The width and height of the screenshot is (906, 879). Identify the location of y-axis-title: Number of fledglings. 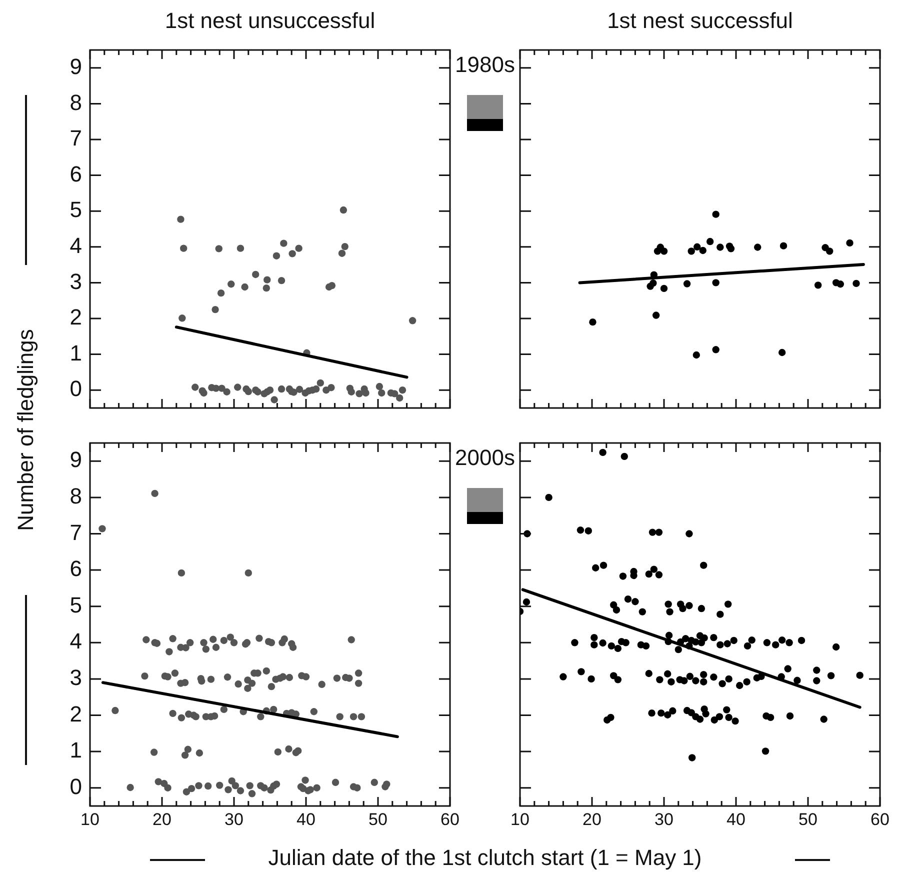
(26, 430).